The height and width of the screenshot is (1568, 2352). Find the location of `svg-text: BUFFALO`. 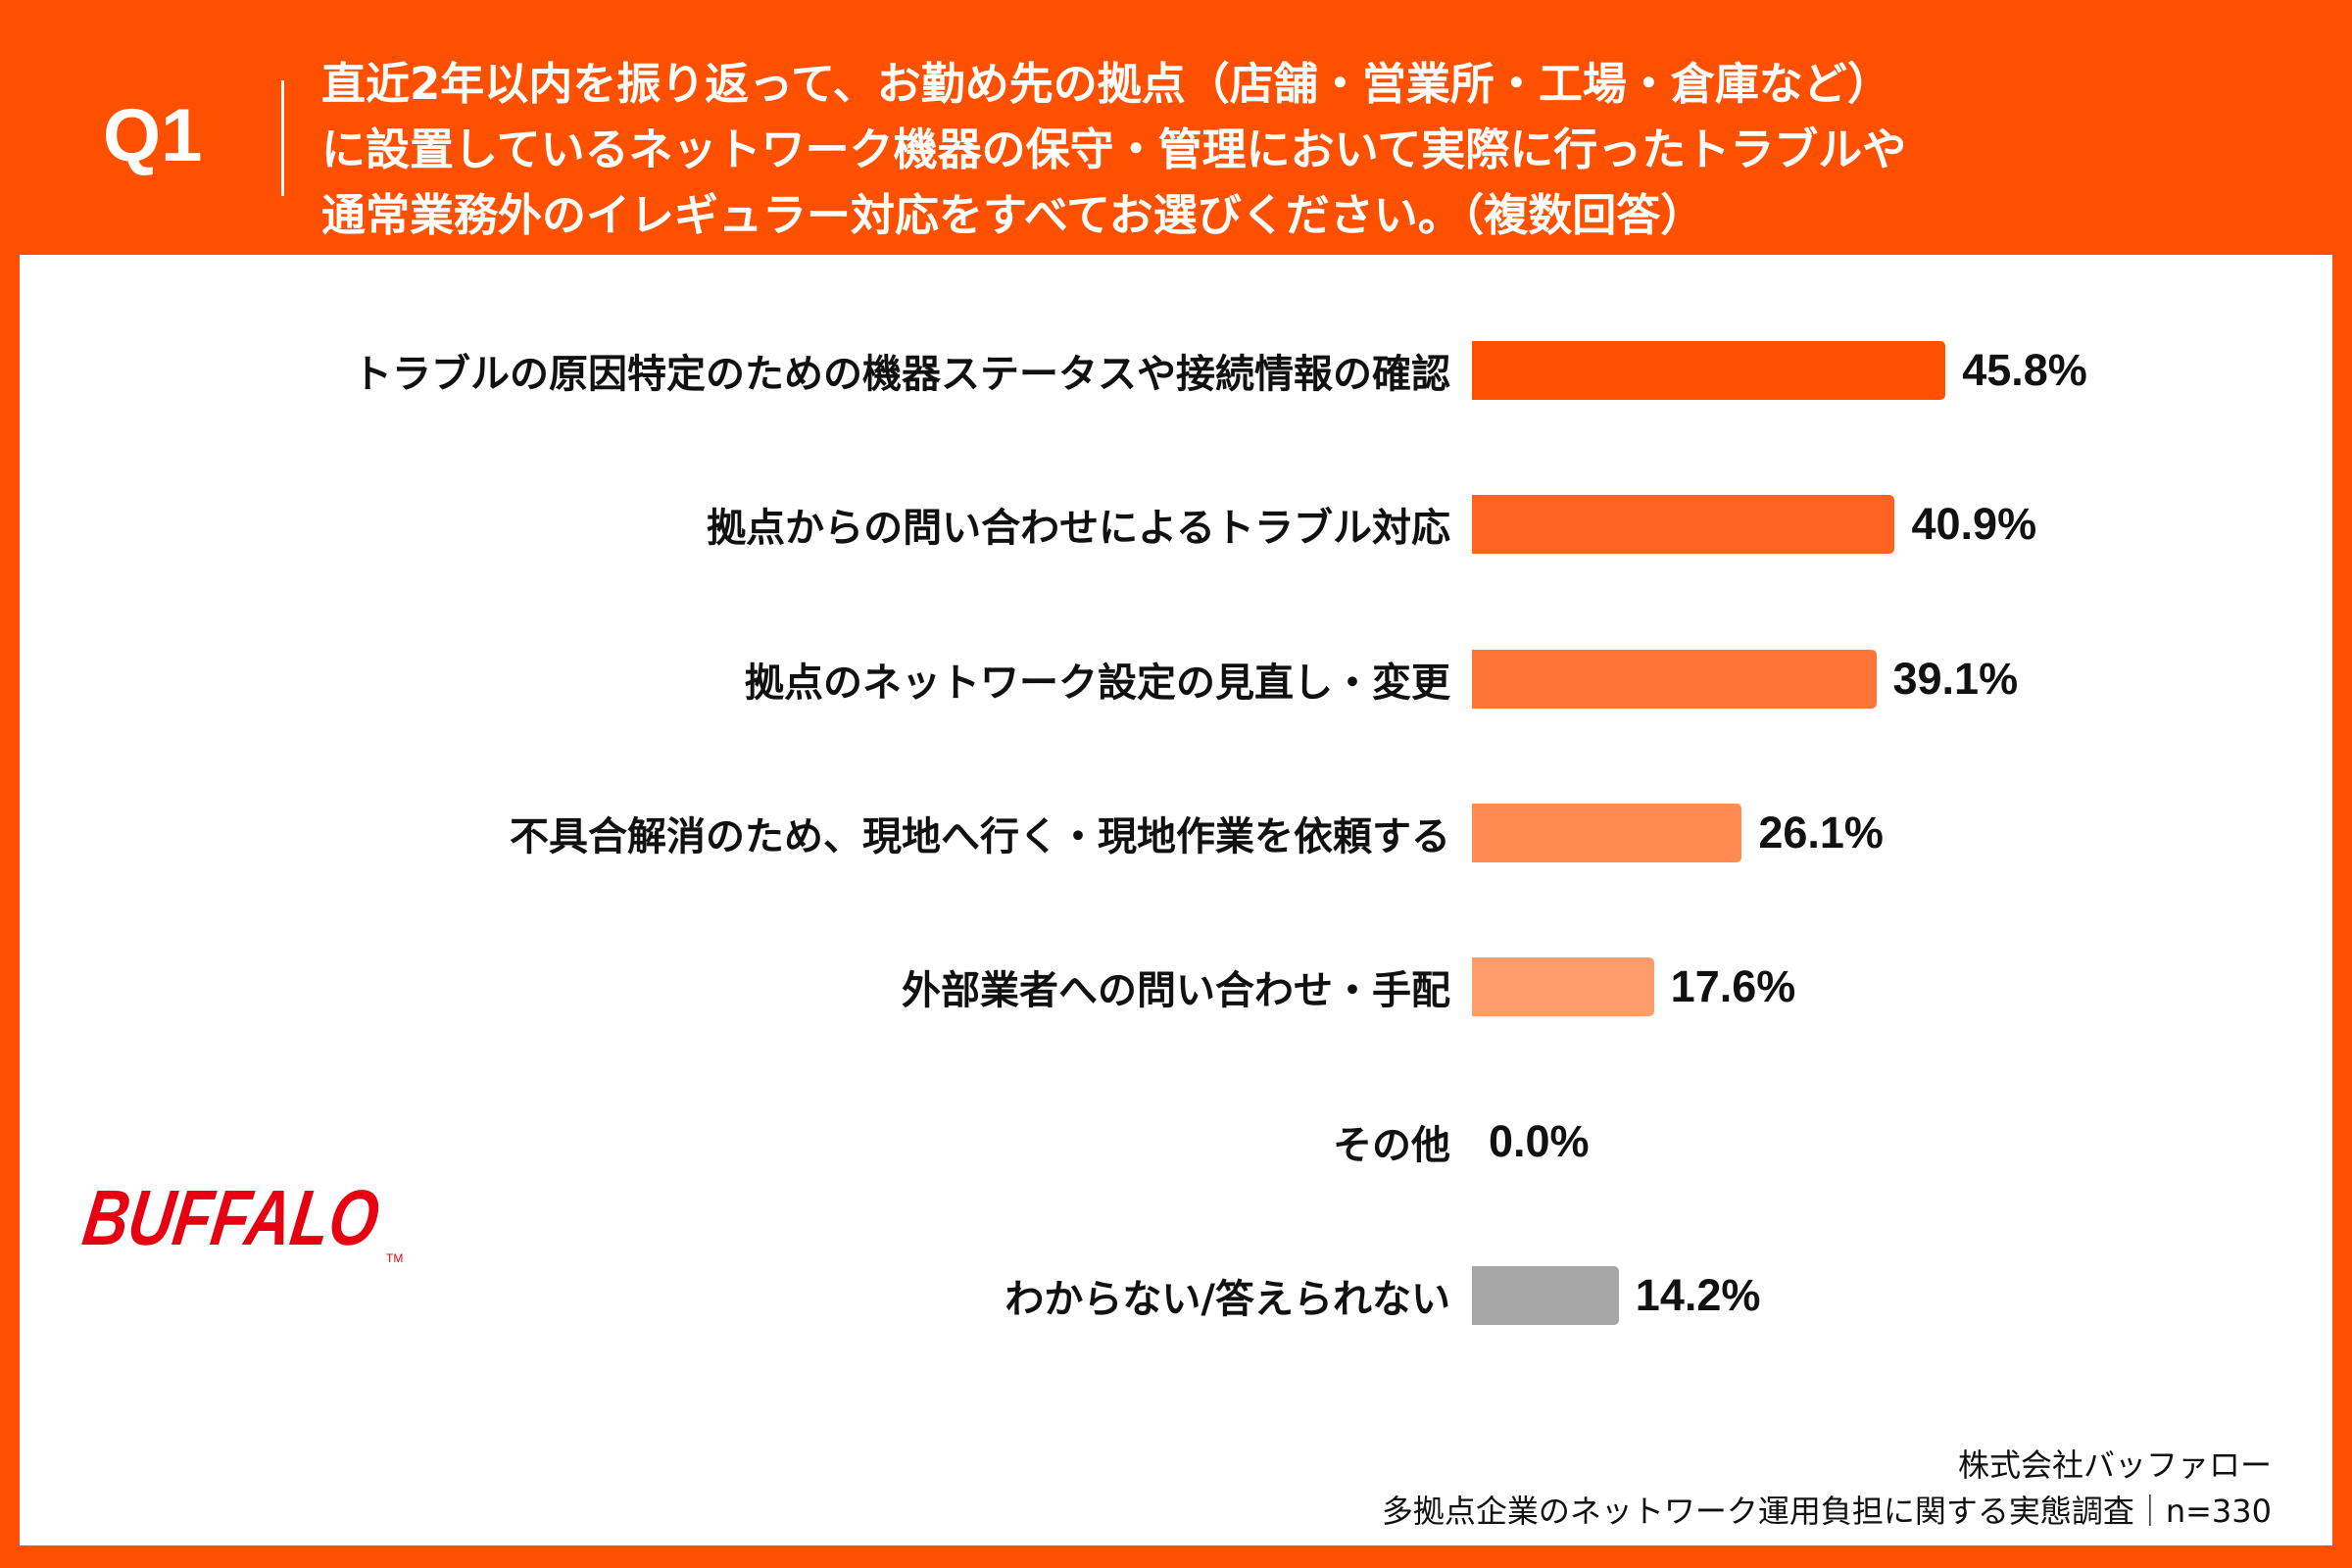

svg-text: BUFFALO is located at coordinates (231, 1219).